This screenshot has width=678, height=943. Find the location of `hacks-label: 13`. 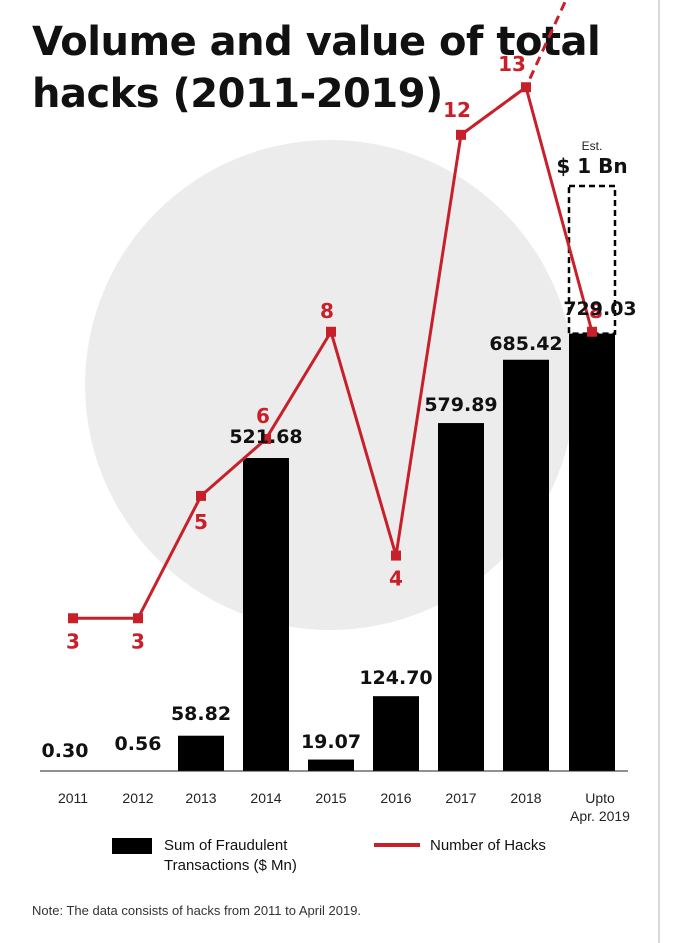

hacks-label: 13 is located at coordinates (512, 64).